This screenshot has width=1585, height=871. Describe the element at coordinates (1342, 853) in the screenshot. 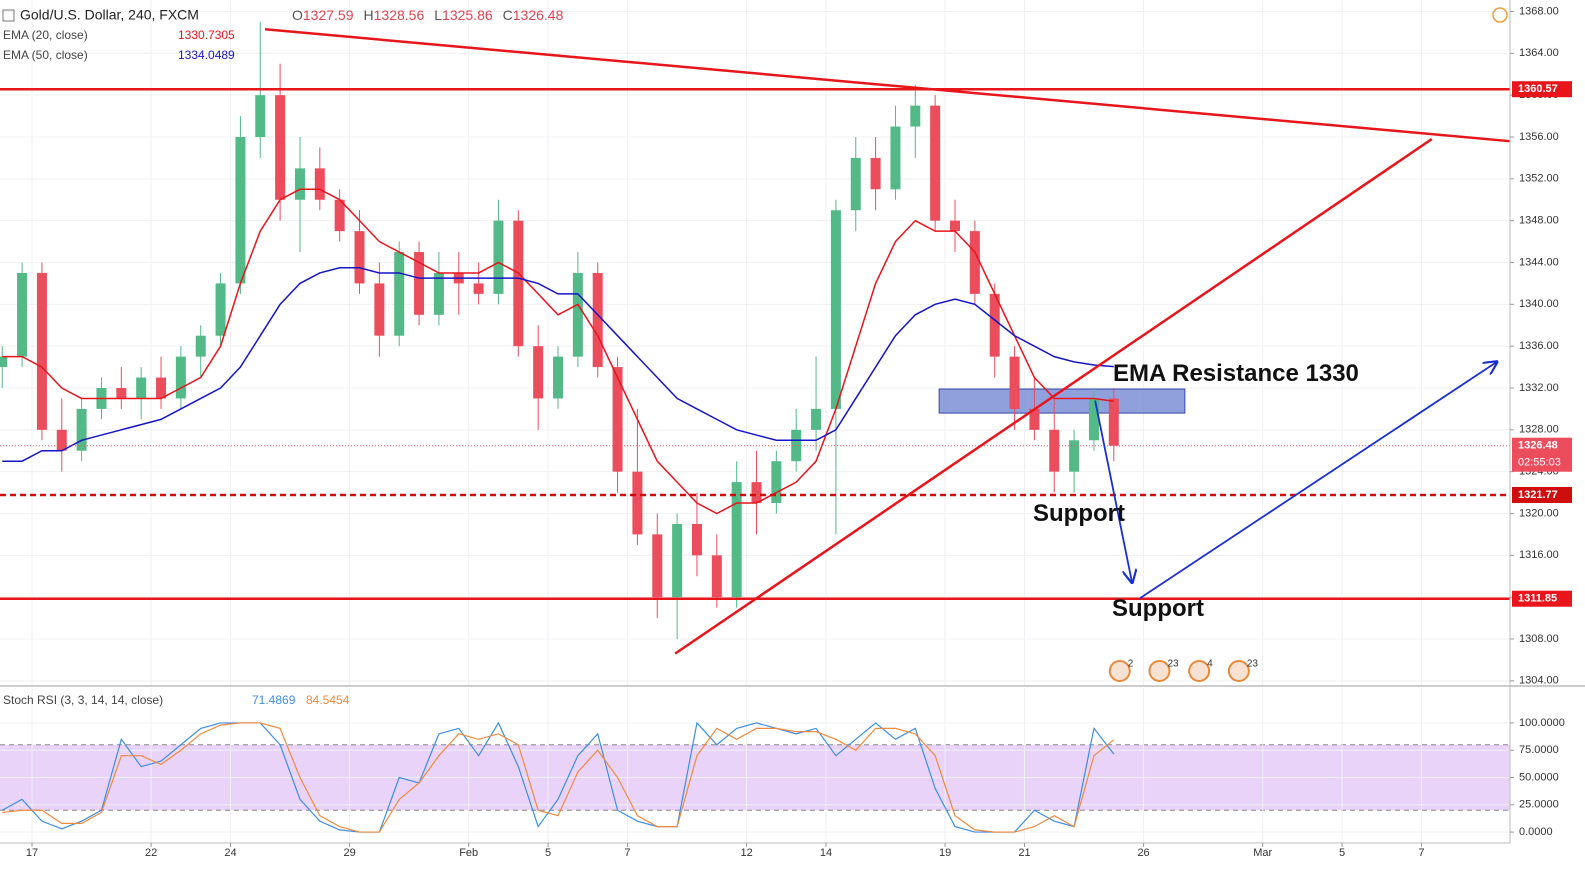

I see `x-tick-label: 5` at that location.